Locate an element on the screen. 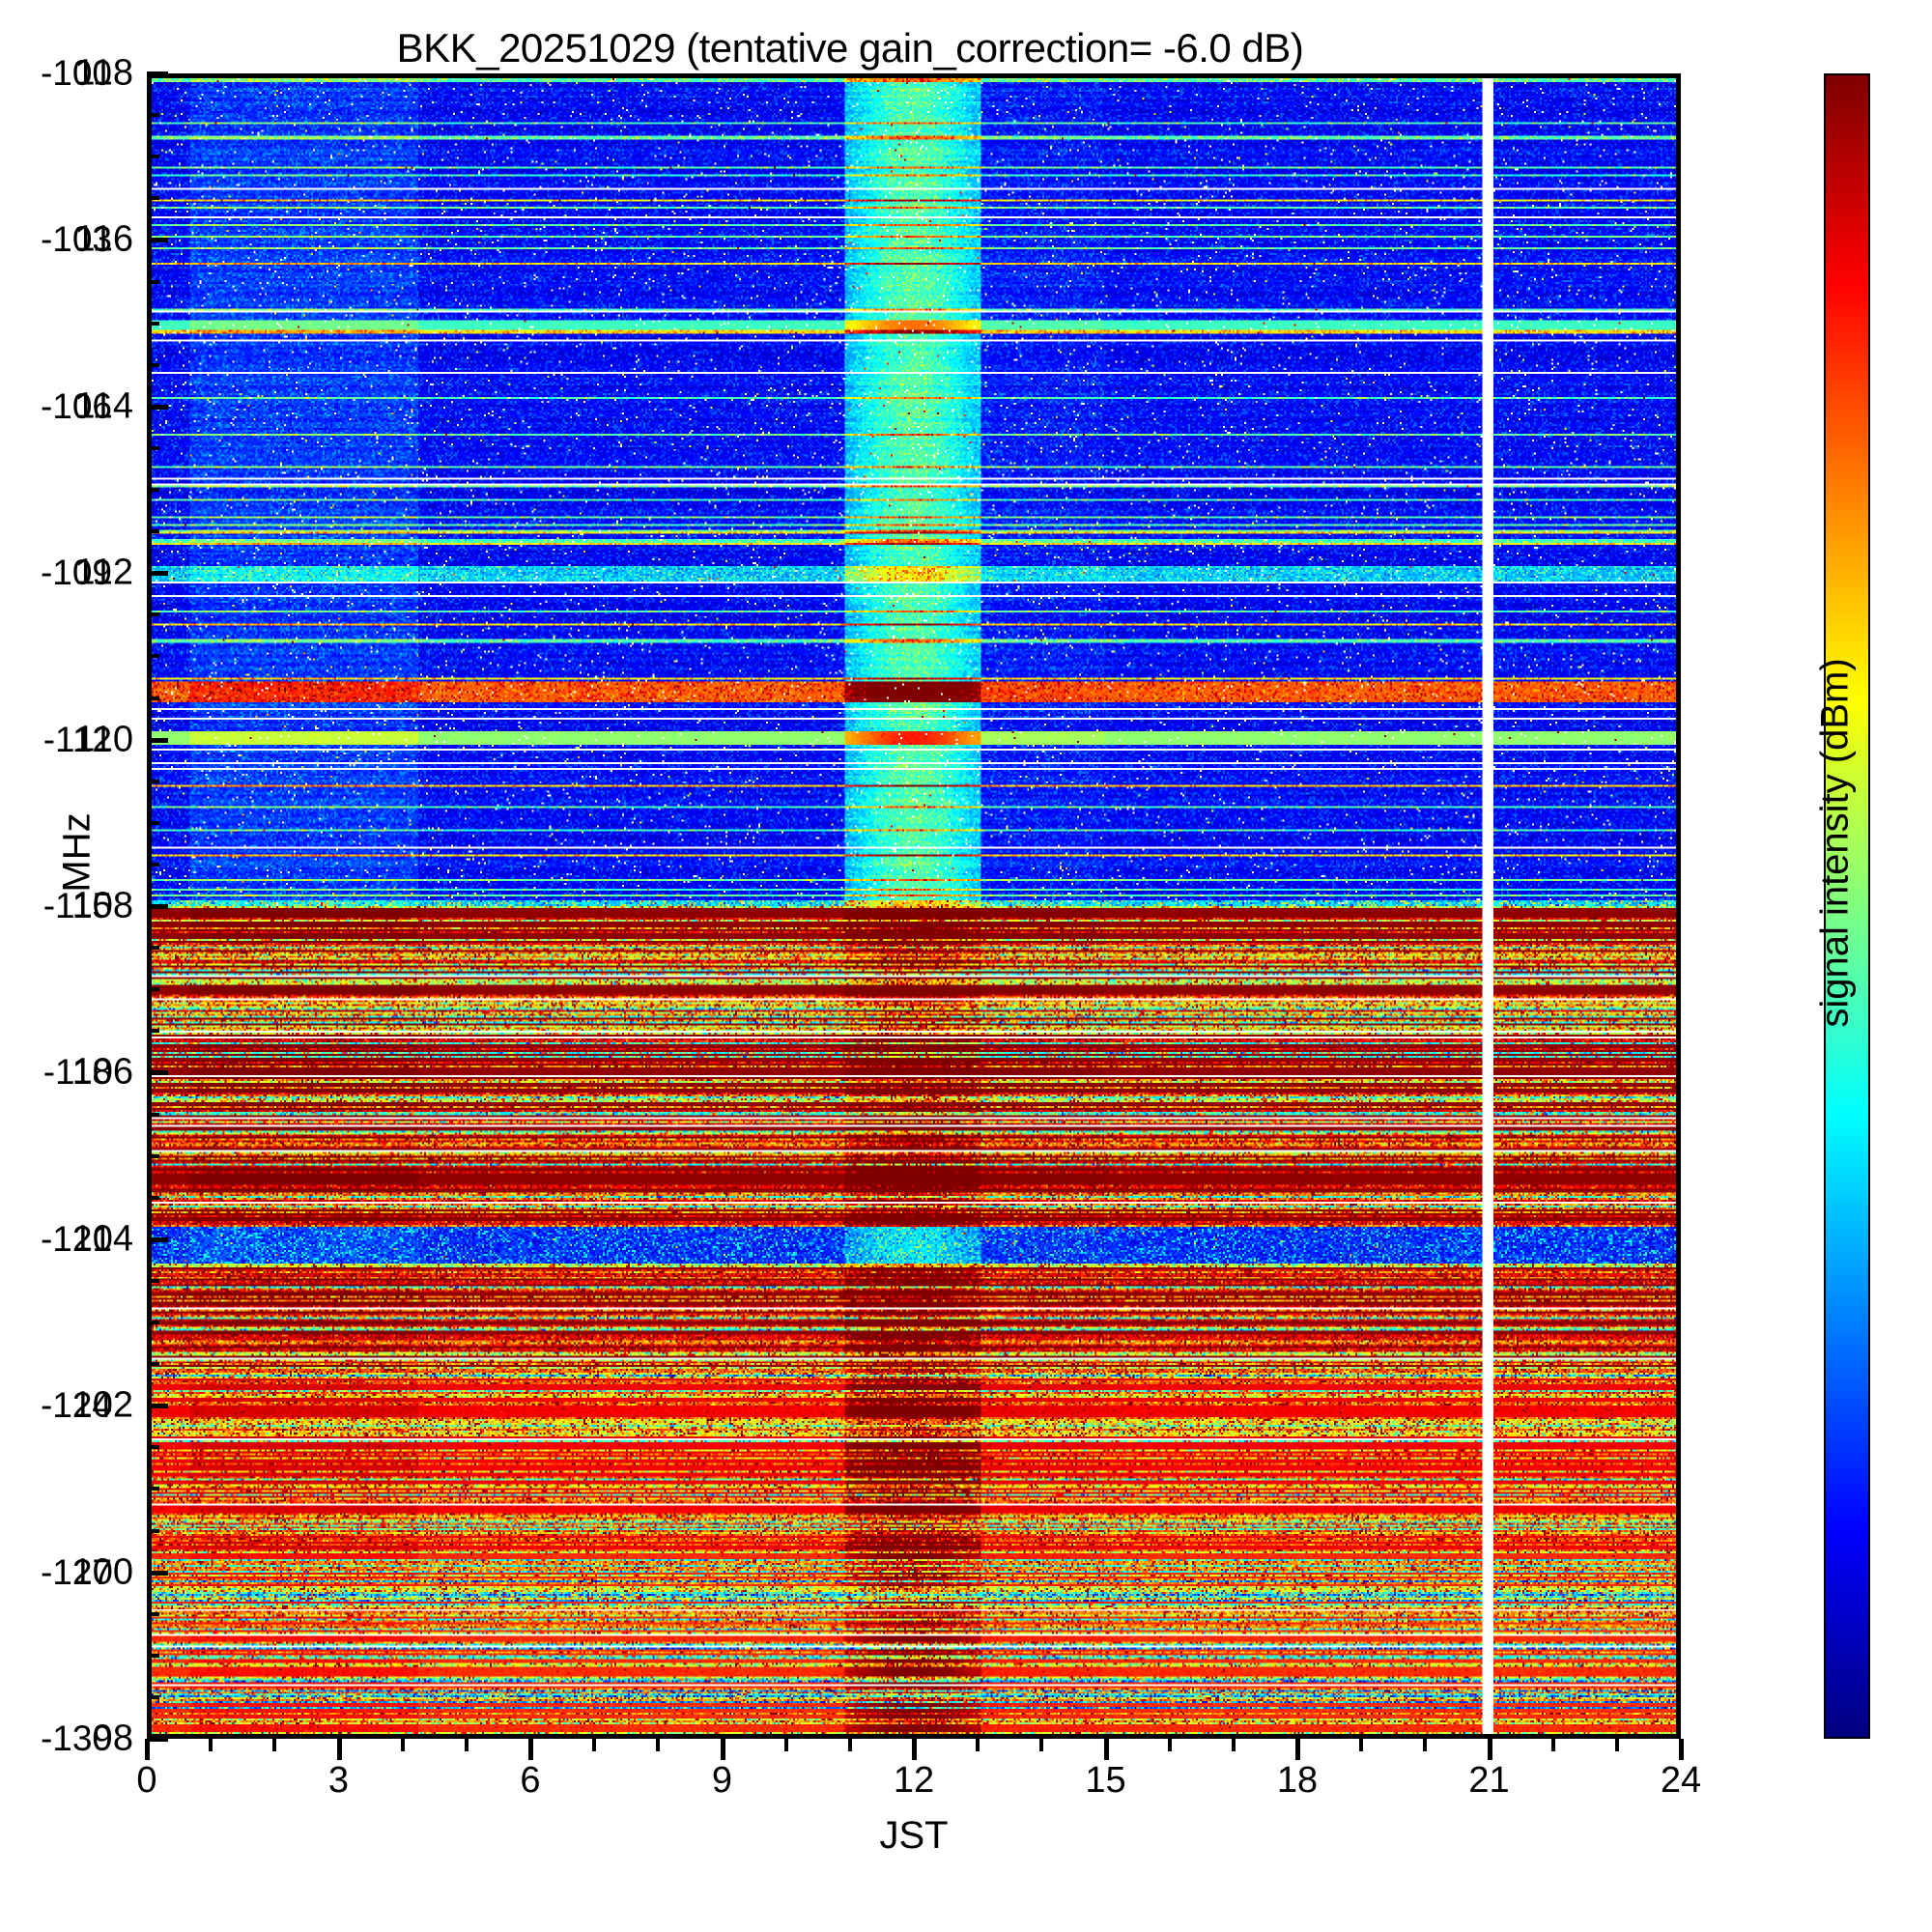  colorbar-tick-label: -106 is located at coordinates (76, 405).